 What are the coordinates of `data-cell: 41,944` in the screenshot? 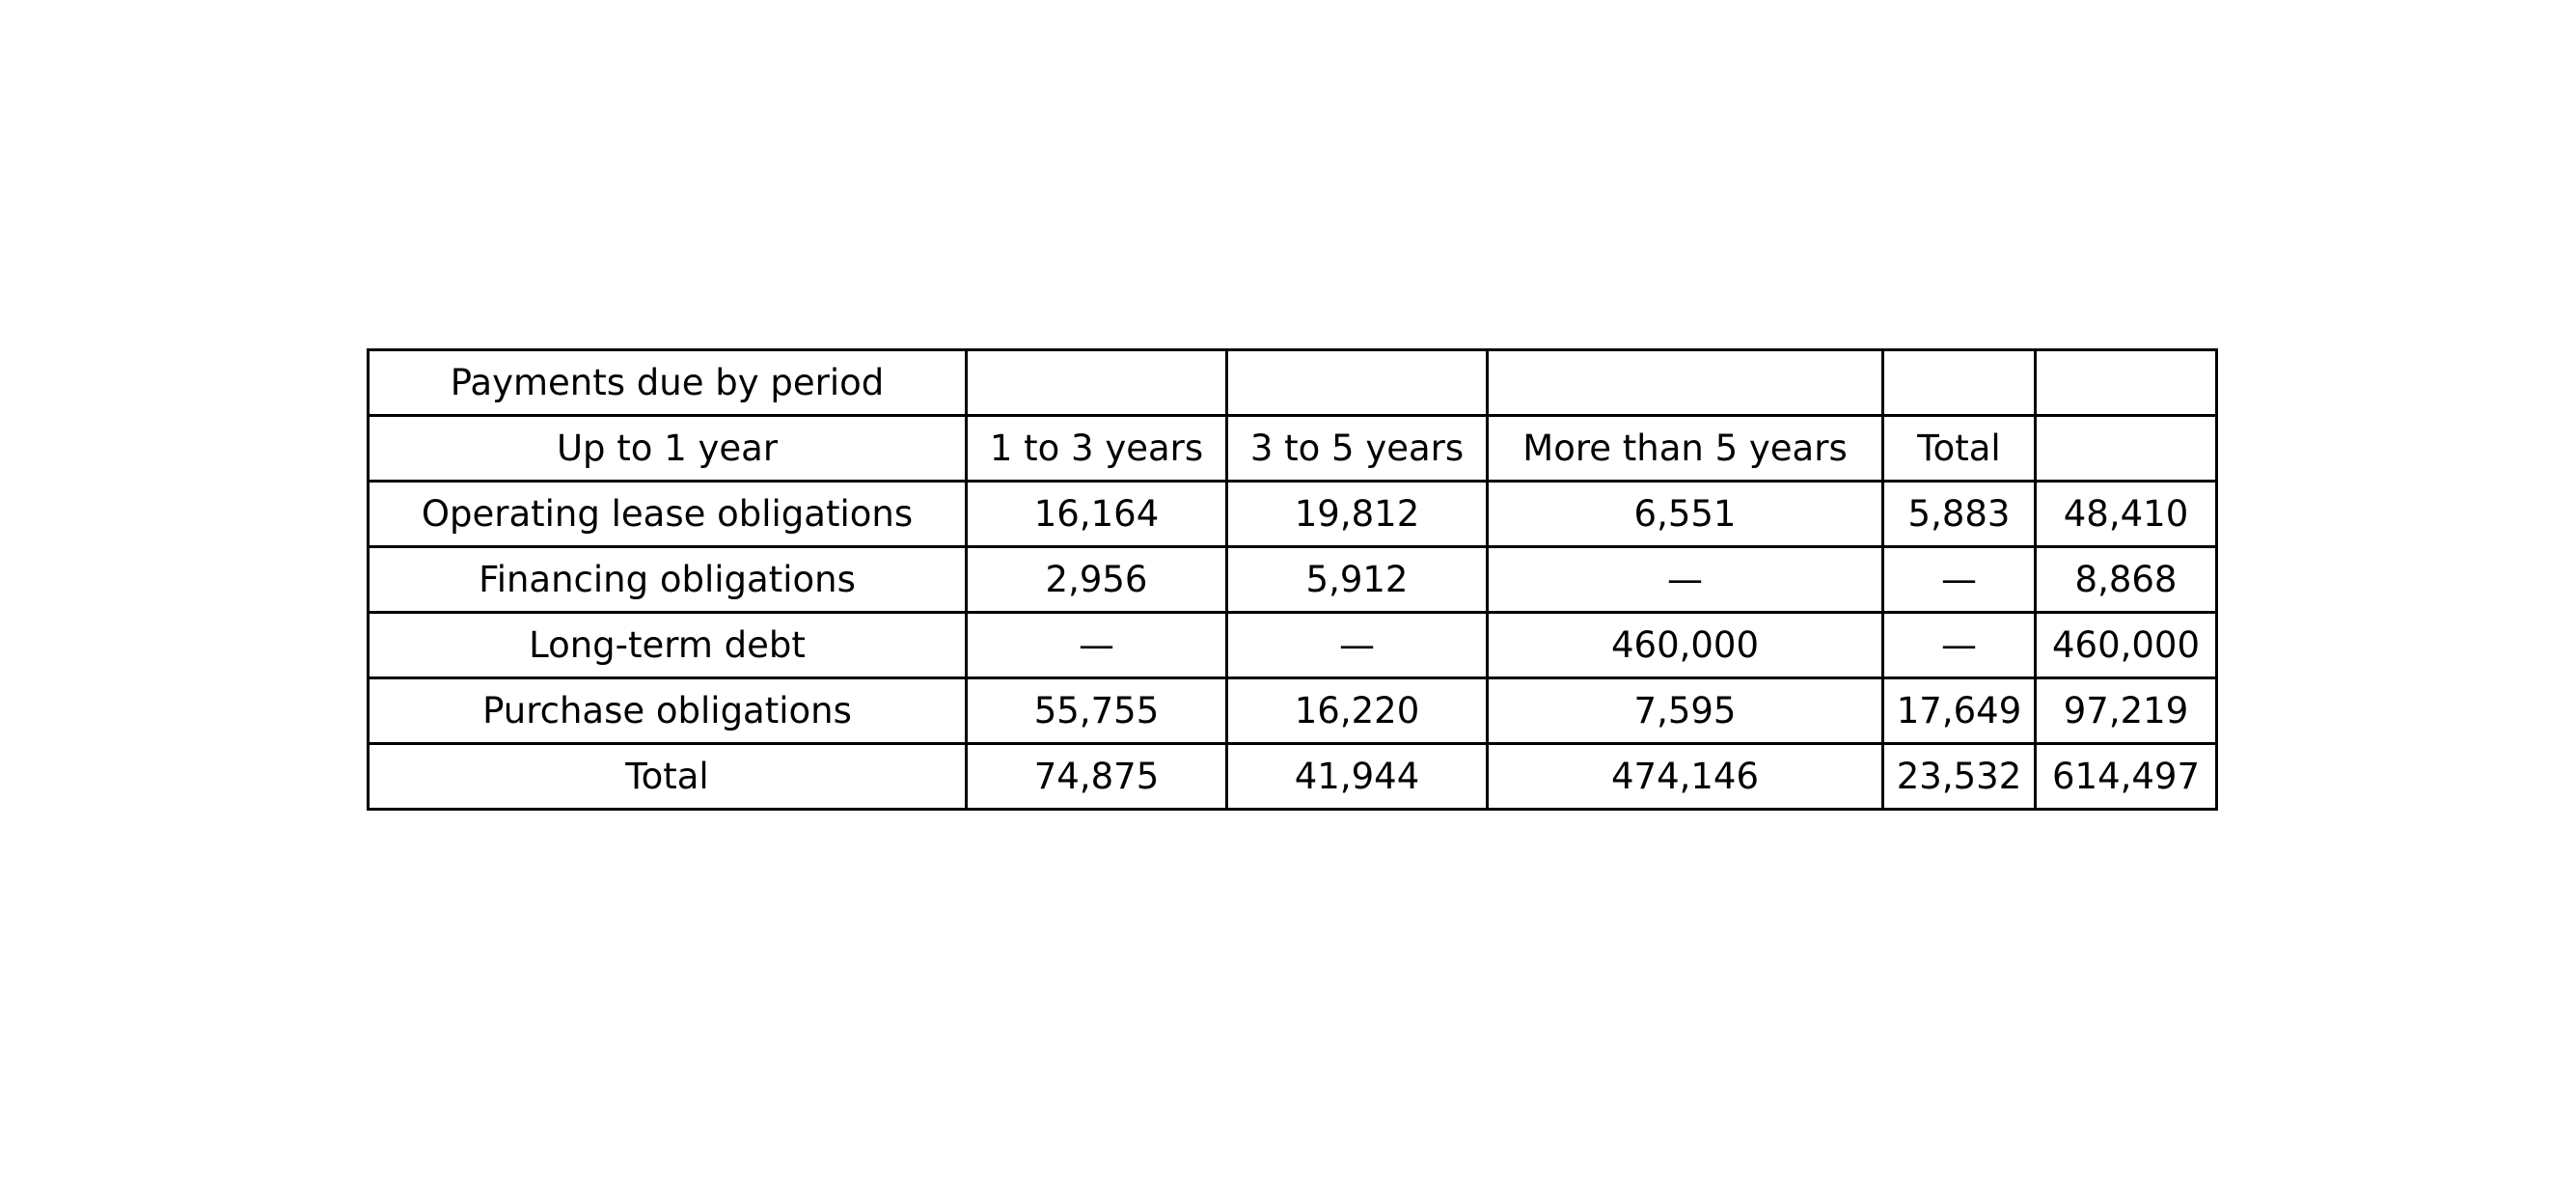 It's located at (1357, 776).